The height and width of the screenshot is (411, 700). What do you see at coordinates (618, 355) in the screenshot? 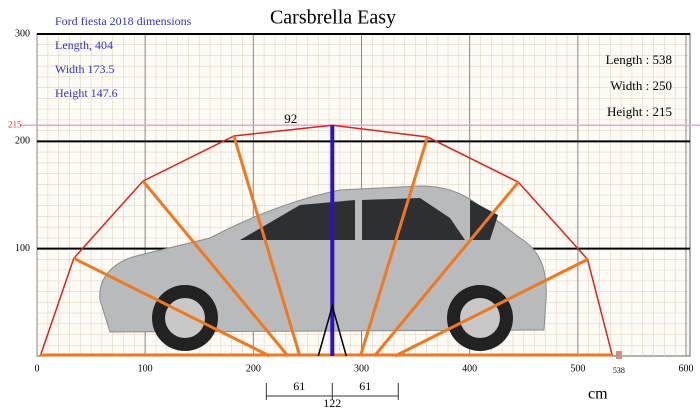
I see `length-marker` at bounding box center [618, 355].